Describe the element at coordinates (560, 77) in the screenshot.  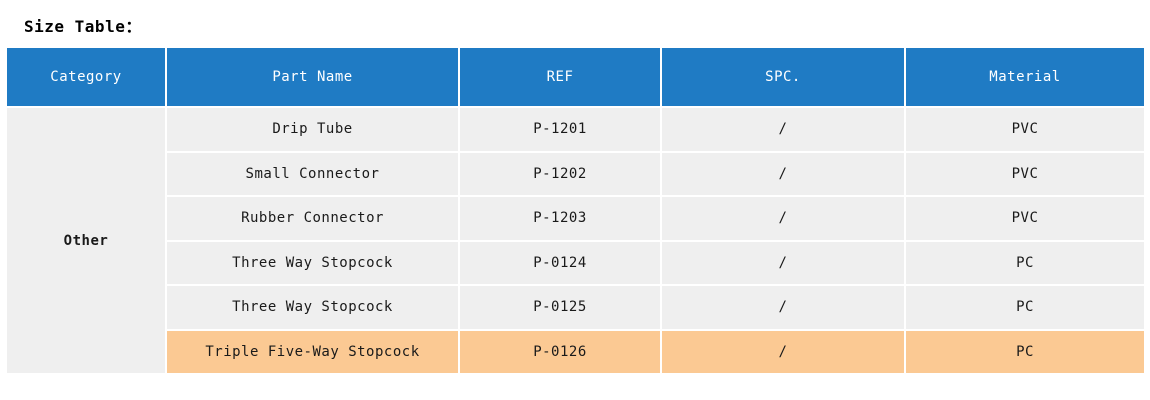
I see `header-cell-ref: REF` at that location.